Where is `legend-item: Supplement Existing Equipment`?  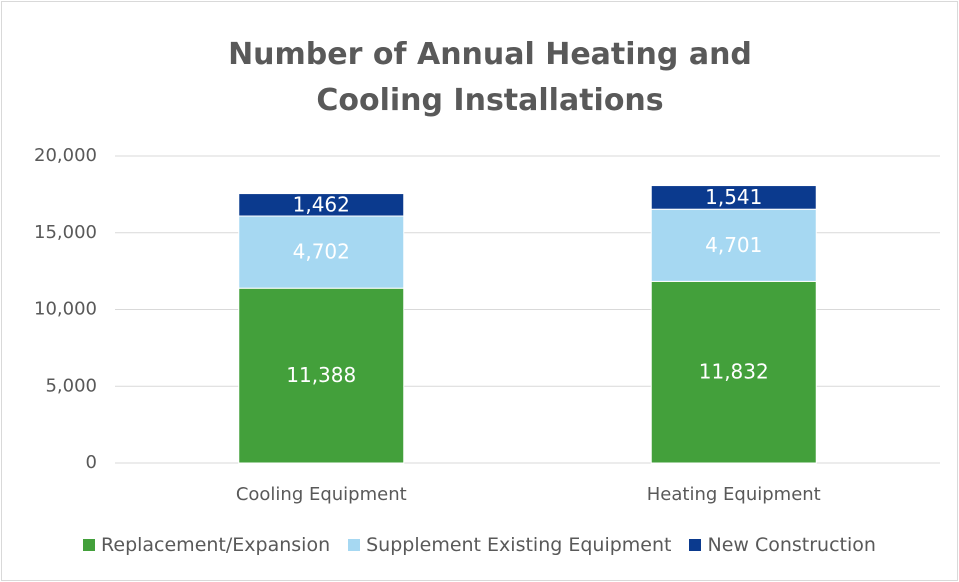 legend-item: Supplement Existing Equipment is located at coordinates (509, 545).